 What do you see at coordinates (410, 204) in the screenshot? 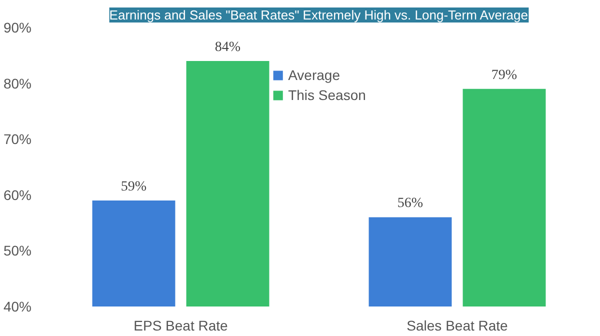
I see `data-label: 56%` at bounding box center [410, 204].